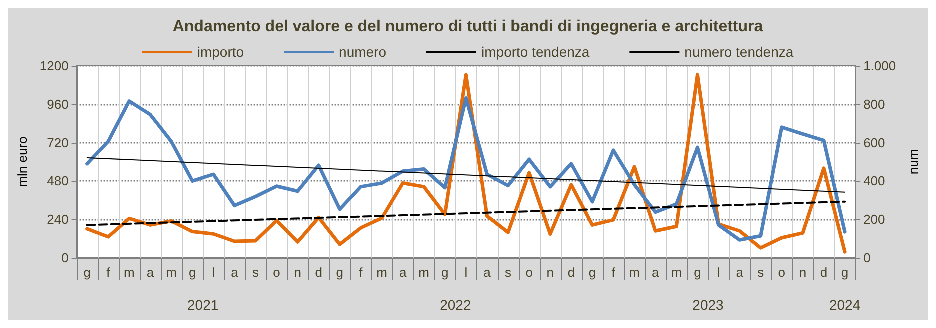 This screenshot has height=328, width=936. What do you see at coordinates (54, 66) in the screenshot?
I see `y-tick-label: 1200` at bounding box center [54, 66].